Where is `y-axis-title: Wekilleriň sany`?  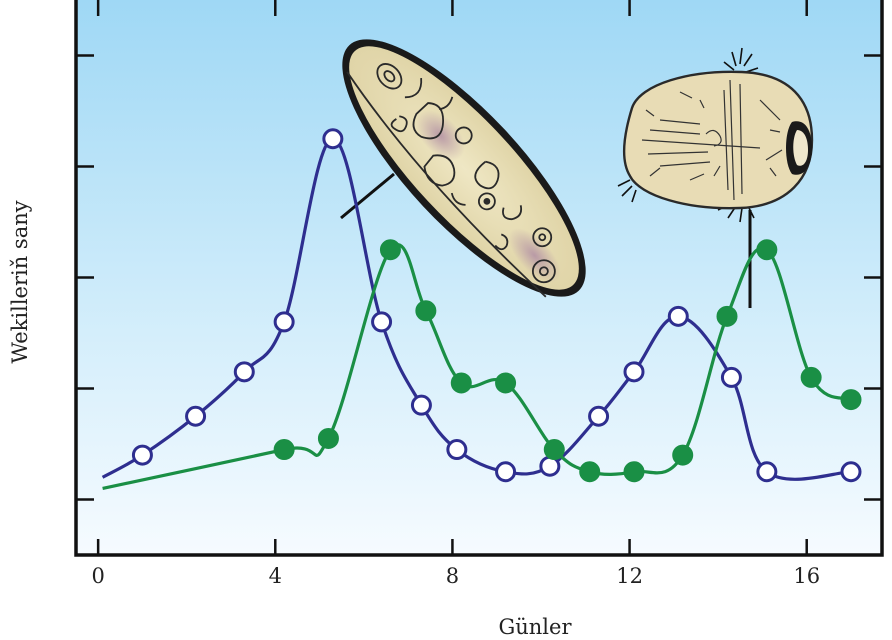
y-axis-title: Wekilleriň sany is located at coordinates (20, 281).